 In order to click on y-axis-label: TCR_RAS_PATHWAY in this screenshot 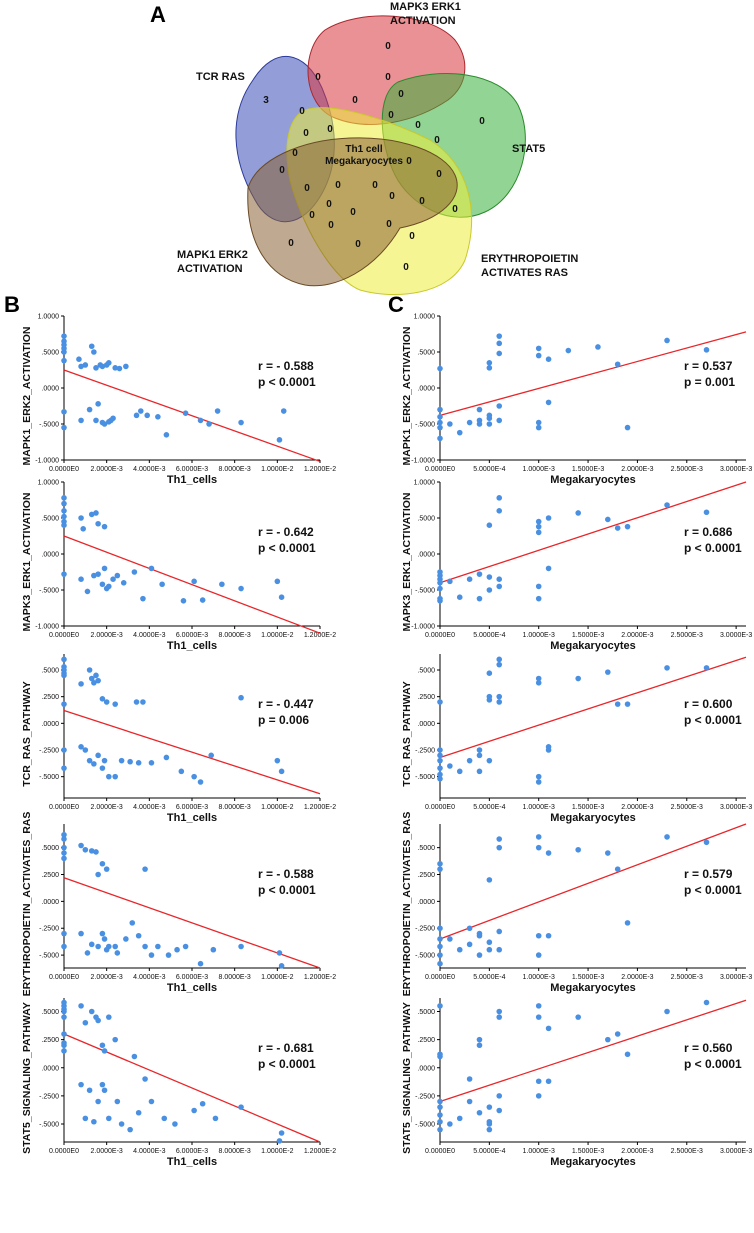, I will do `click(27, 733)`.